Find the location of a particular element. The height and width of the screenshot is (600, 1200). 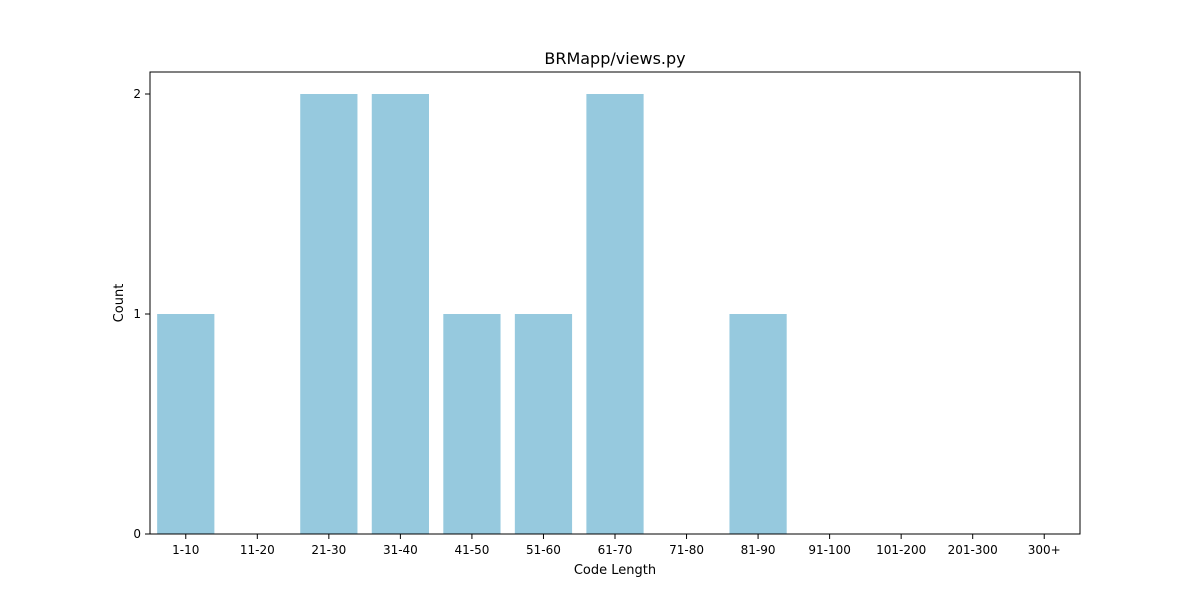

x-tick-label: 81-90 is located at coordinates (758, 550).